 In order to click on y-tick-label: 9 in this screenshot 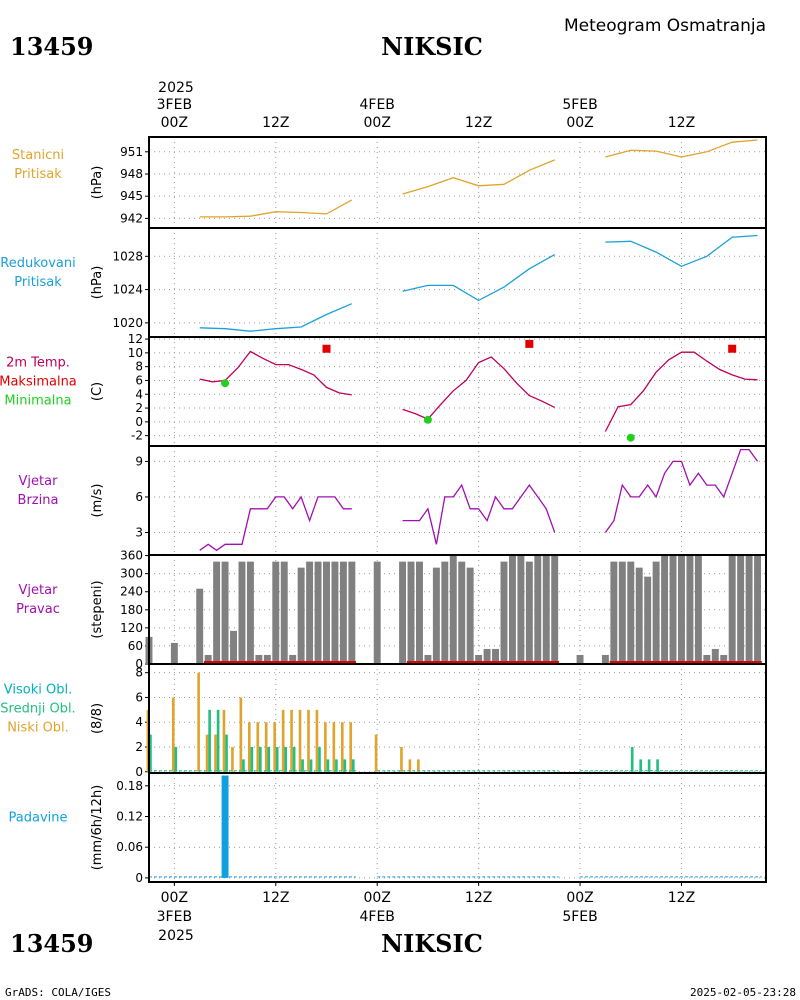, I will do `click(139, 461)`.